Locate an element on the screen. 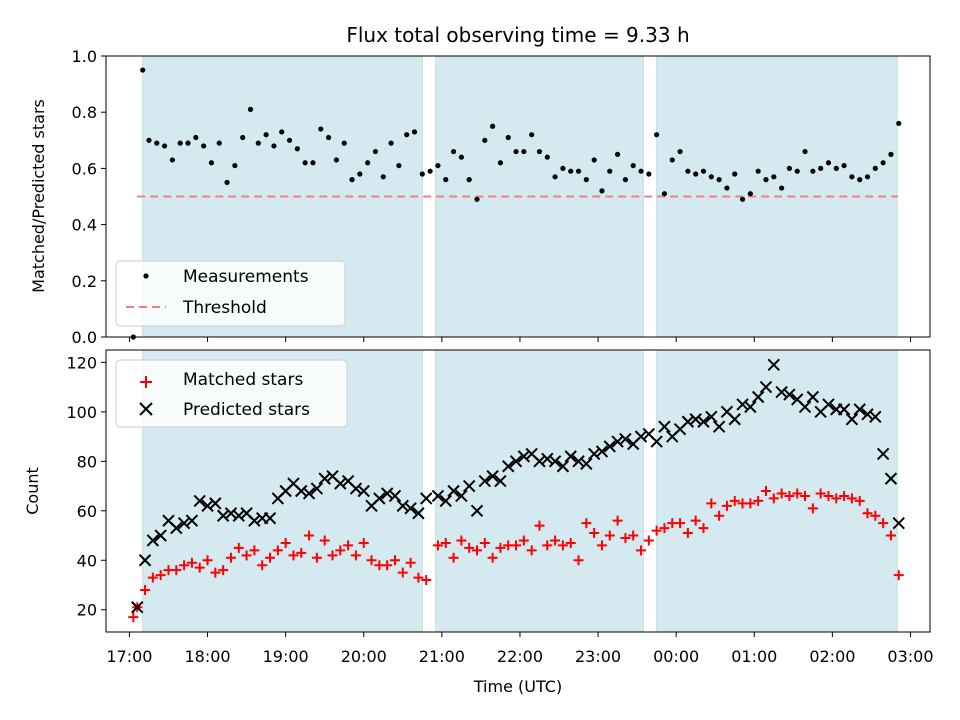 The image size is (960, 720). x-tick-label: 20:00 is located at coordinates (364, 656).